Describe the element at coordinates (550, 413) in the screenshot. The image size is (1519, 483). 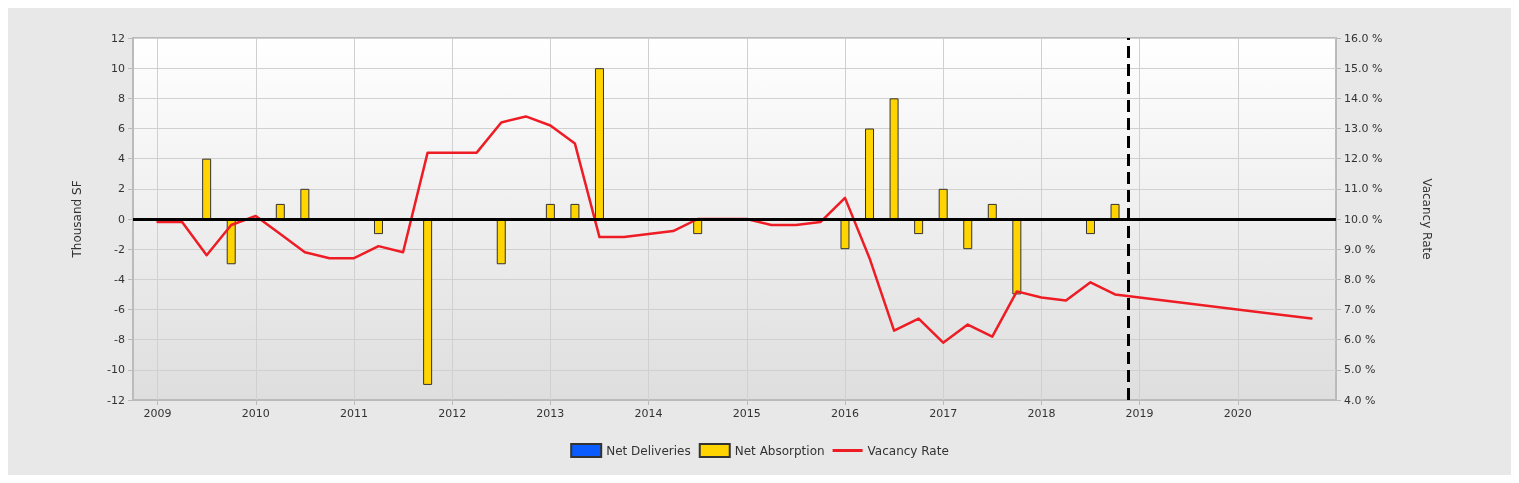
I see `x-tick-label: 2013` at that location.